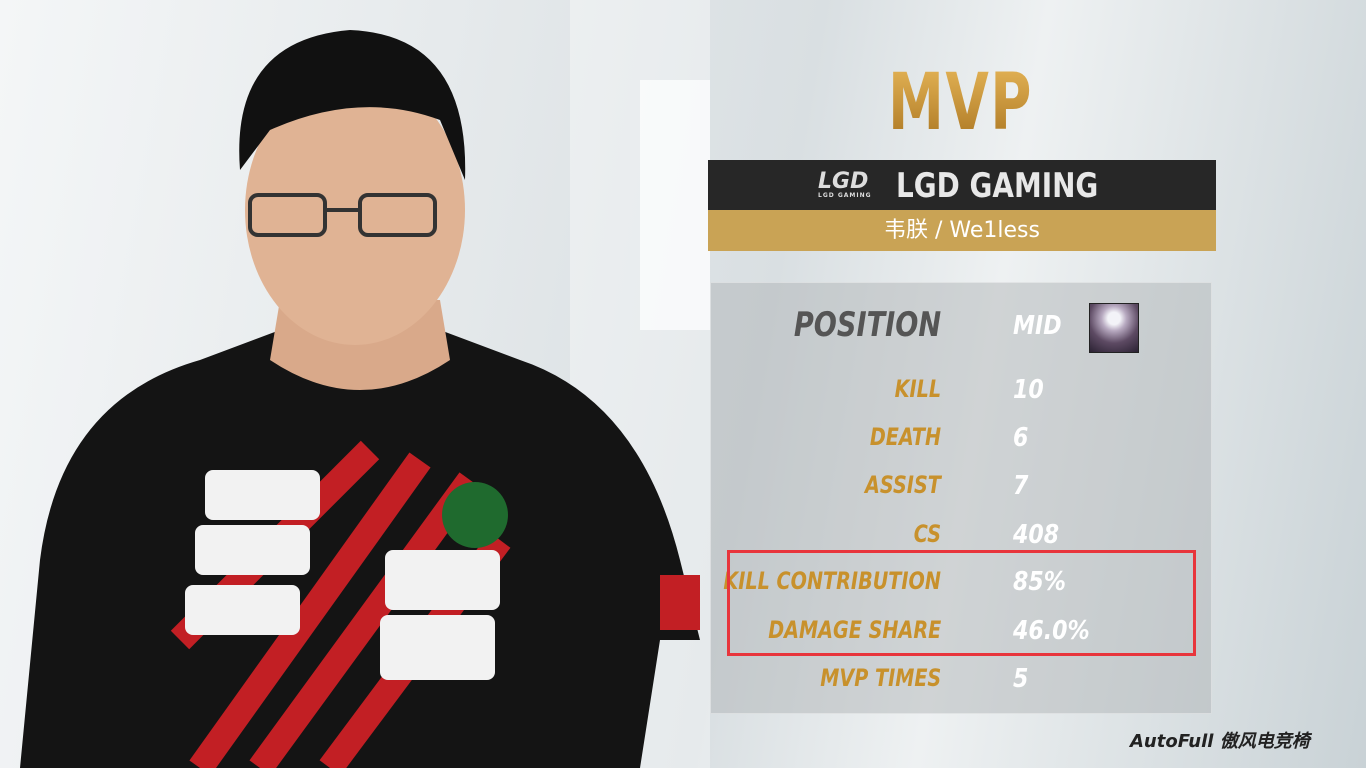  What do you see at coordinates (880, 678) in the screenshot?
I see `stat-label: MVP TIMES` at bounding box center [880, 678].